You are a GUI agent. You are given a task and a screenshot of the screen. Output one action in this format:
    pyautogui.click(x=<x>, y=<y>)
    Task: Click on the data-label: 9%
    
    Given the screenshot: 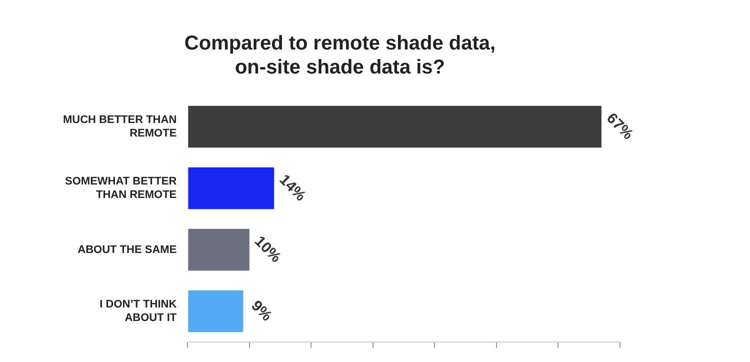 What is the action you would take?
    pyautogui.click(x=262, y=311)
    